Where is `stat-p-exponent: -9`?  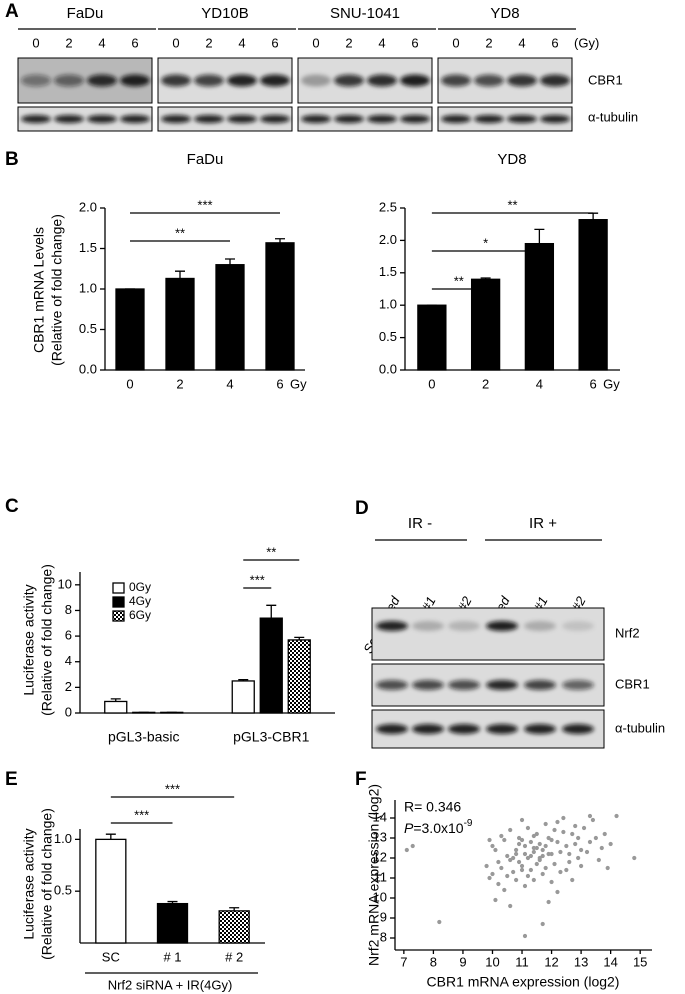
stat-p-exponent: -9 is located at coordinates (468, 823).